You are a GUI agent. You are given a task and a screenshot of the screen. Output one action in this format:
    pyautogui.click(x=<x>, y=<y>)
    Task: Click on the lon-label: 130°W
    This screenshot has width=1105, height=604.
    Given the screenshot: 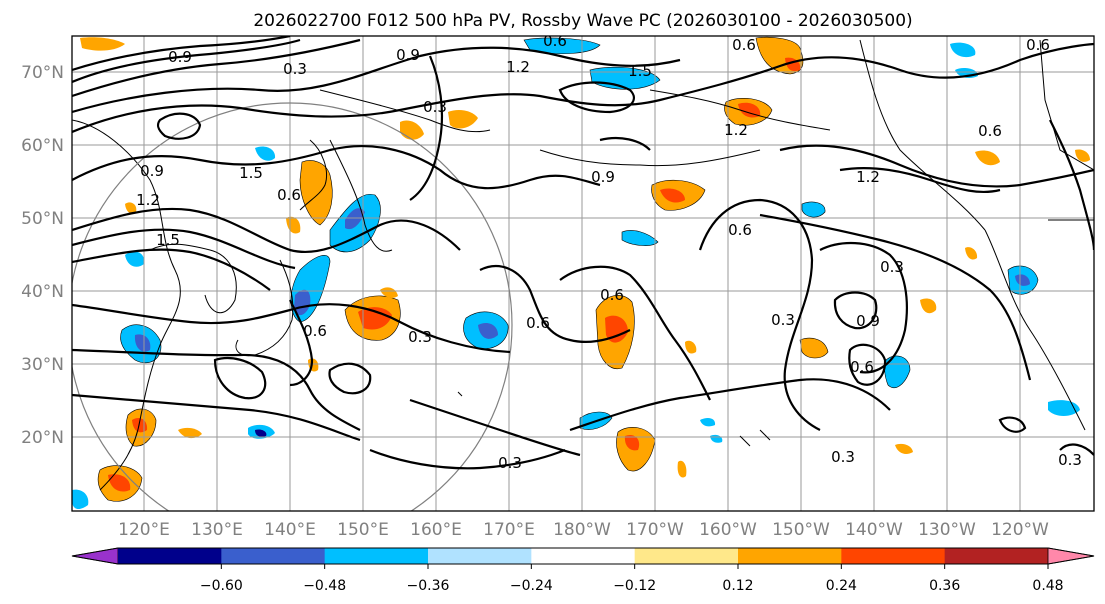 What is the action you would take?
    pyautogui.click(x=947, y=530)
    